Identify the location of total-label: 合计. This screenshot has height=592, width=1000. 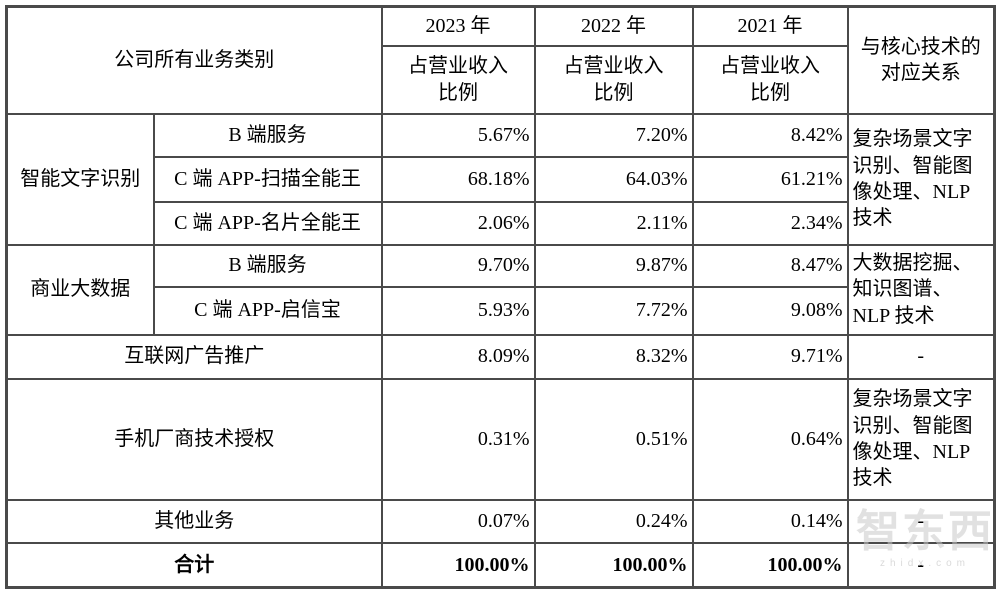
(194, 565).